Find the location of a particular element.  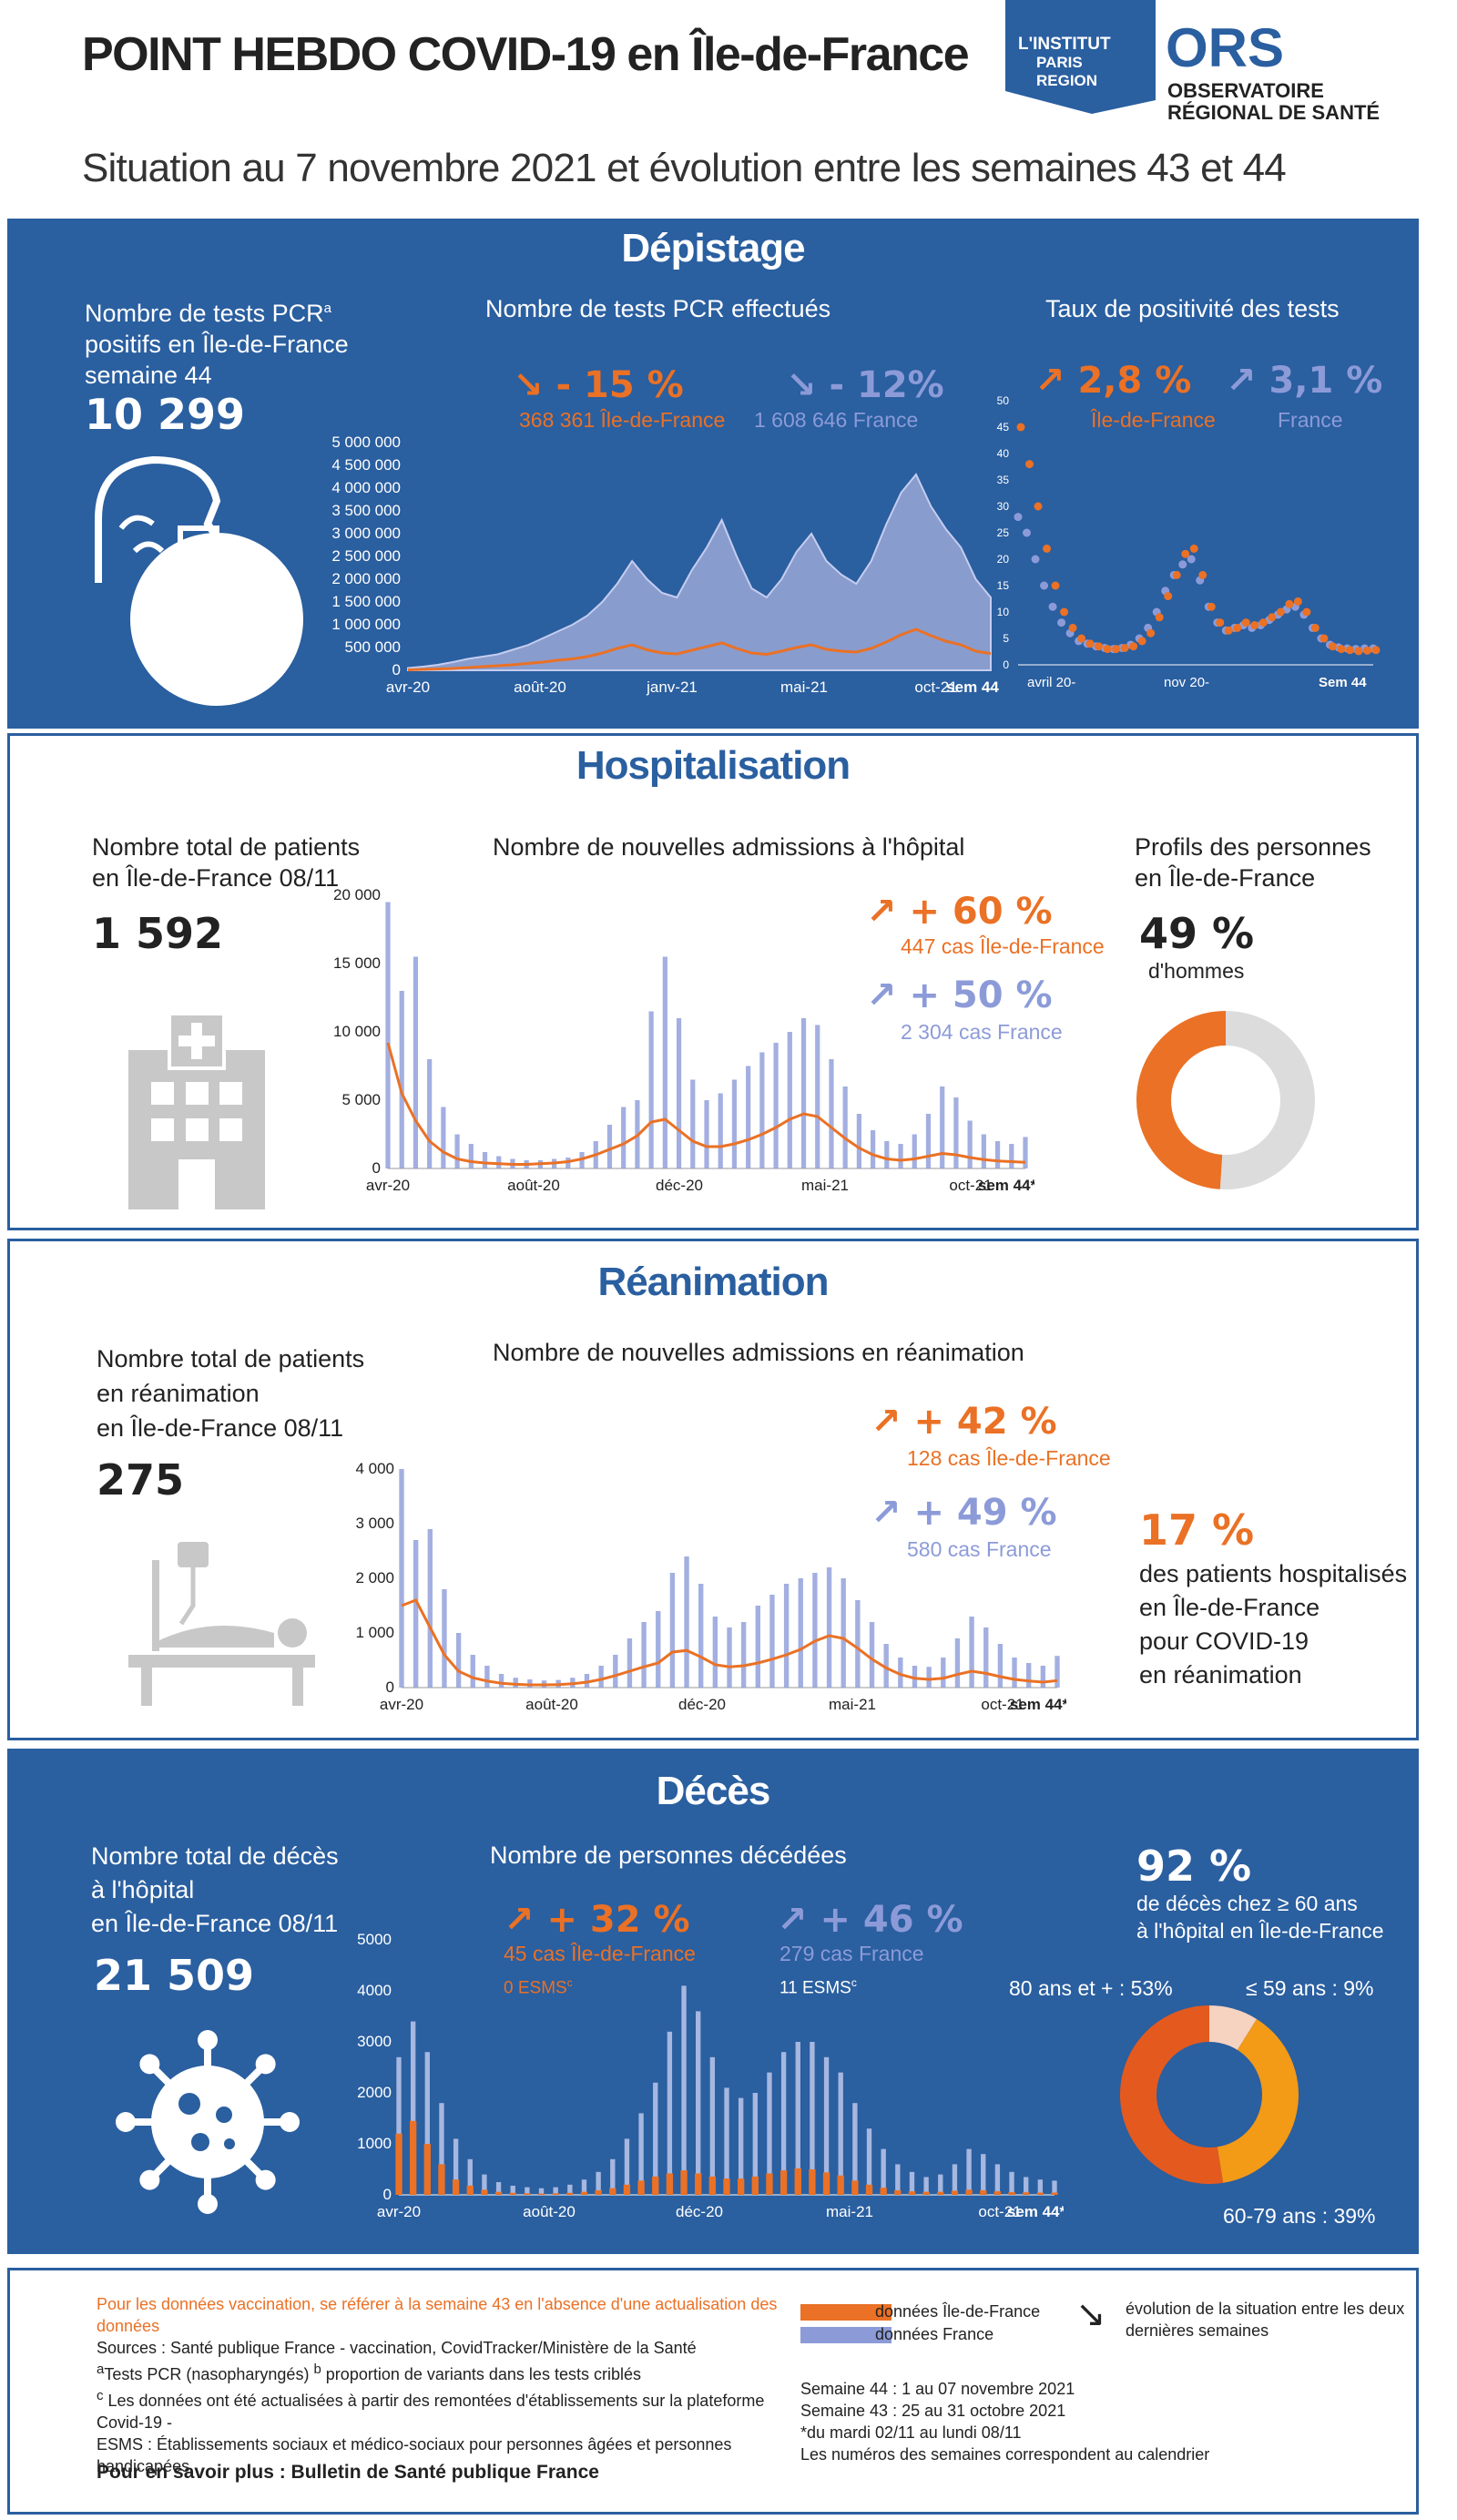

kpi-value: 21 509 is located at coordinates (175, 1976).